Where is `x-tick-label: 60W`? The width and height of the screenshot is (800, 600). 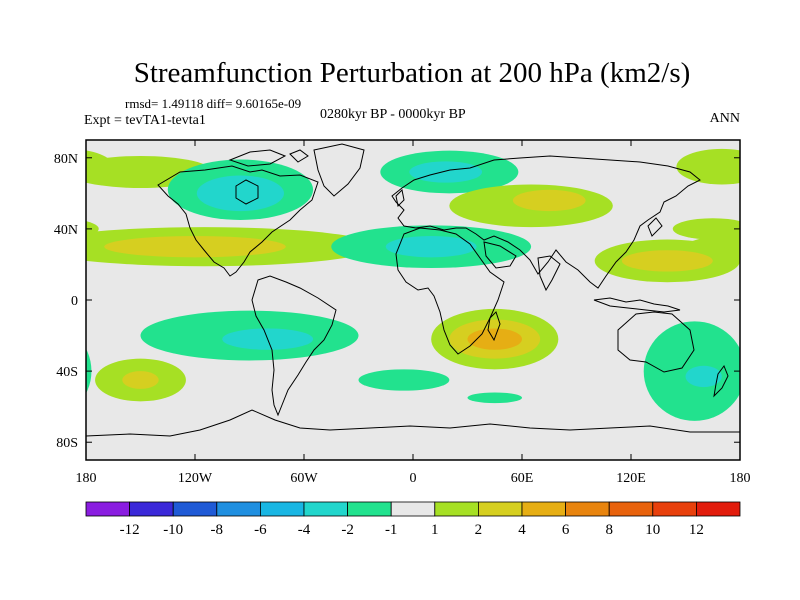
x-tick-label: 60W is located at coordinates (304, 478).